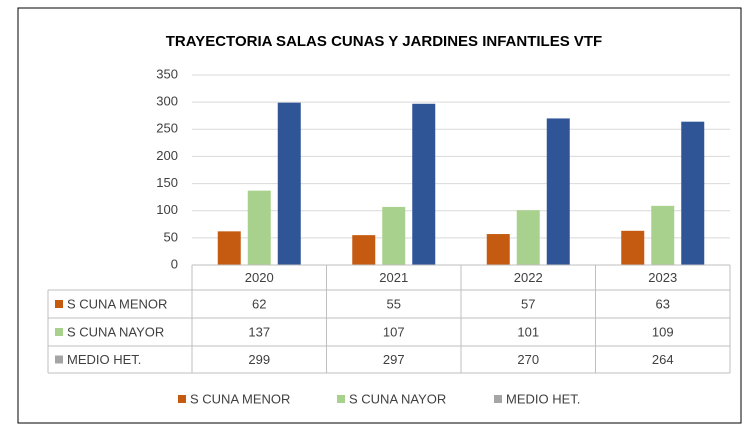 The width and height of the screenshot is (742, 424). Describe the element at coordinates (167, 209) in the screenshot. I see `y-tick-label: 100` at that location.